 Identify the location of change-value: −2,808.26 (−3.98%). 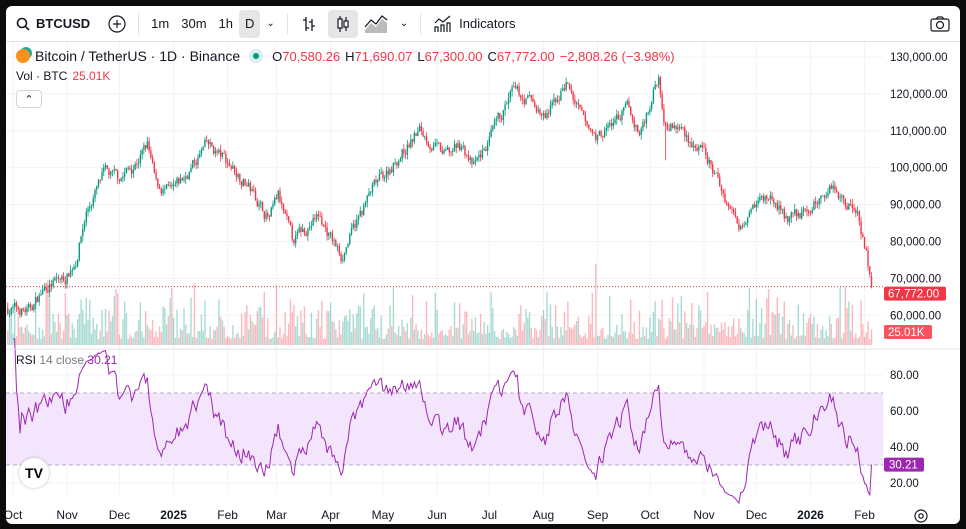
(617, 56).